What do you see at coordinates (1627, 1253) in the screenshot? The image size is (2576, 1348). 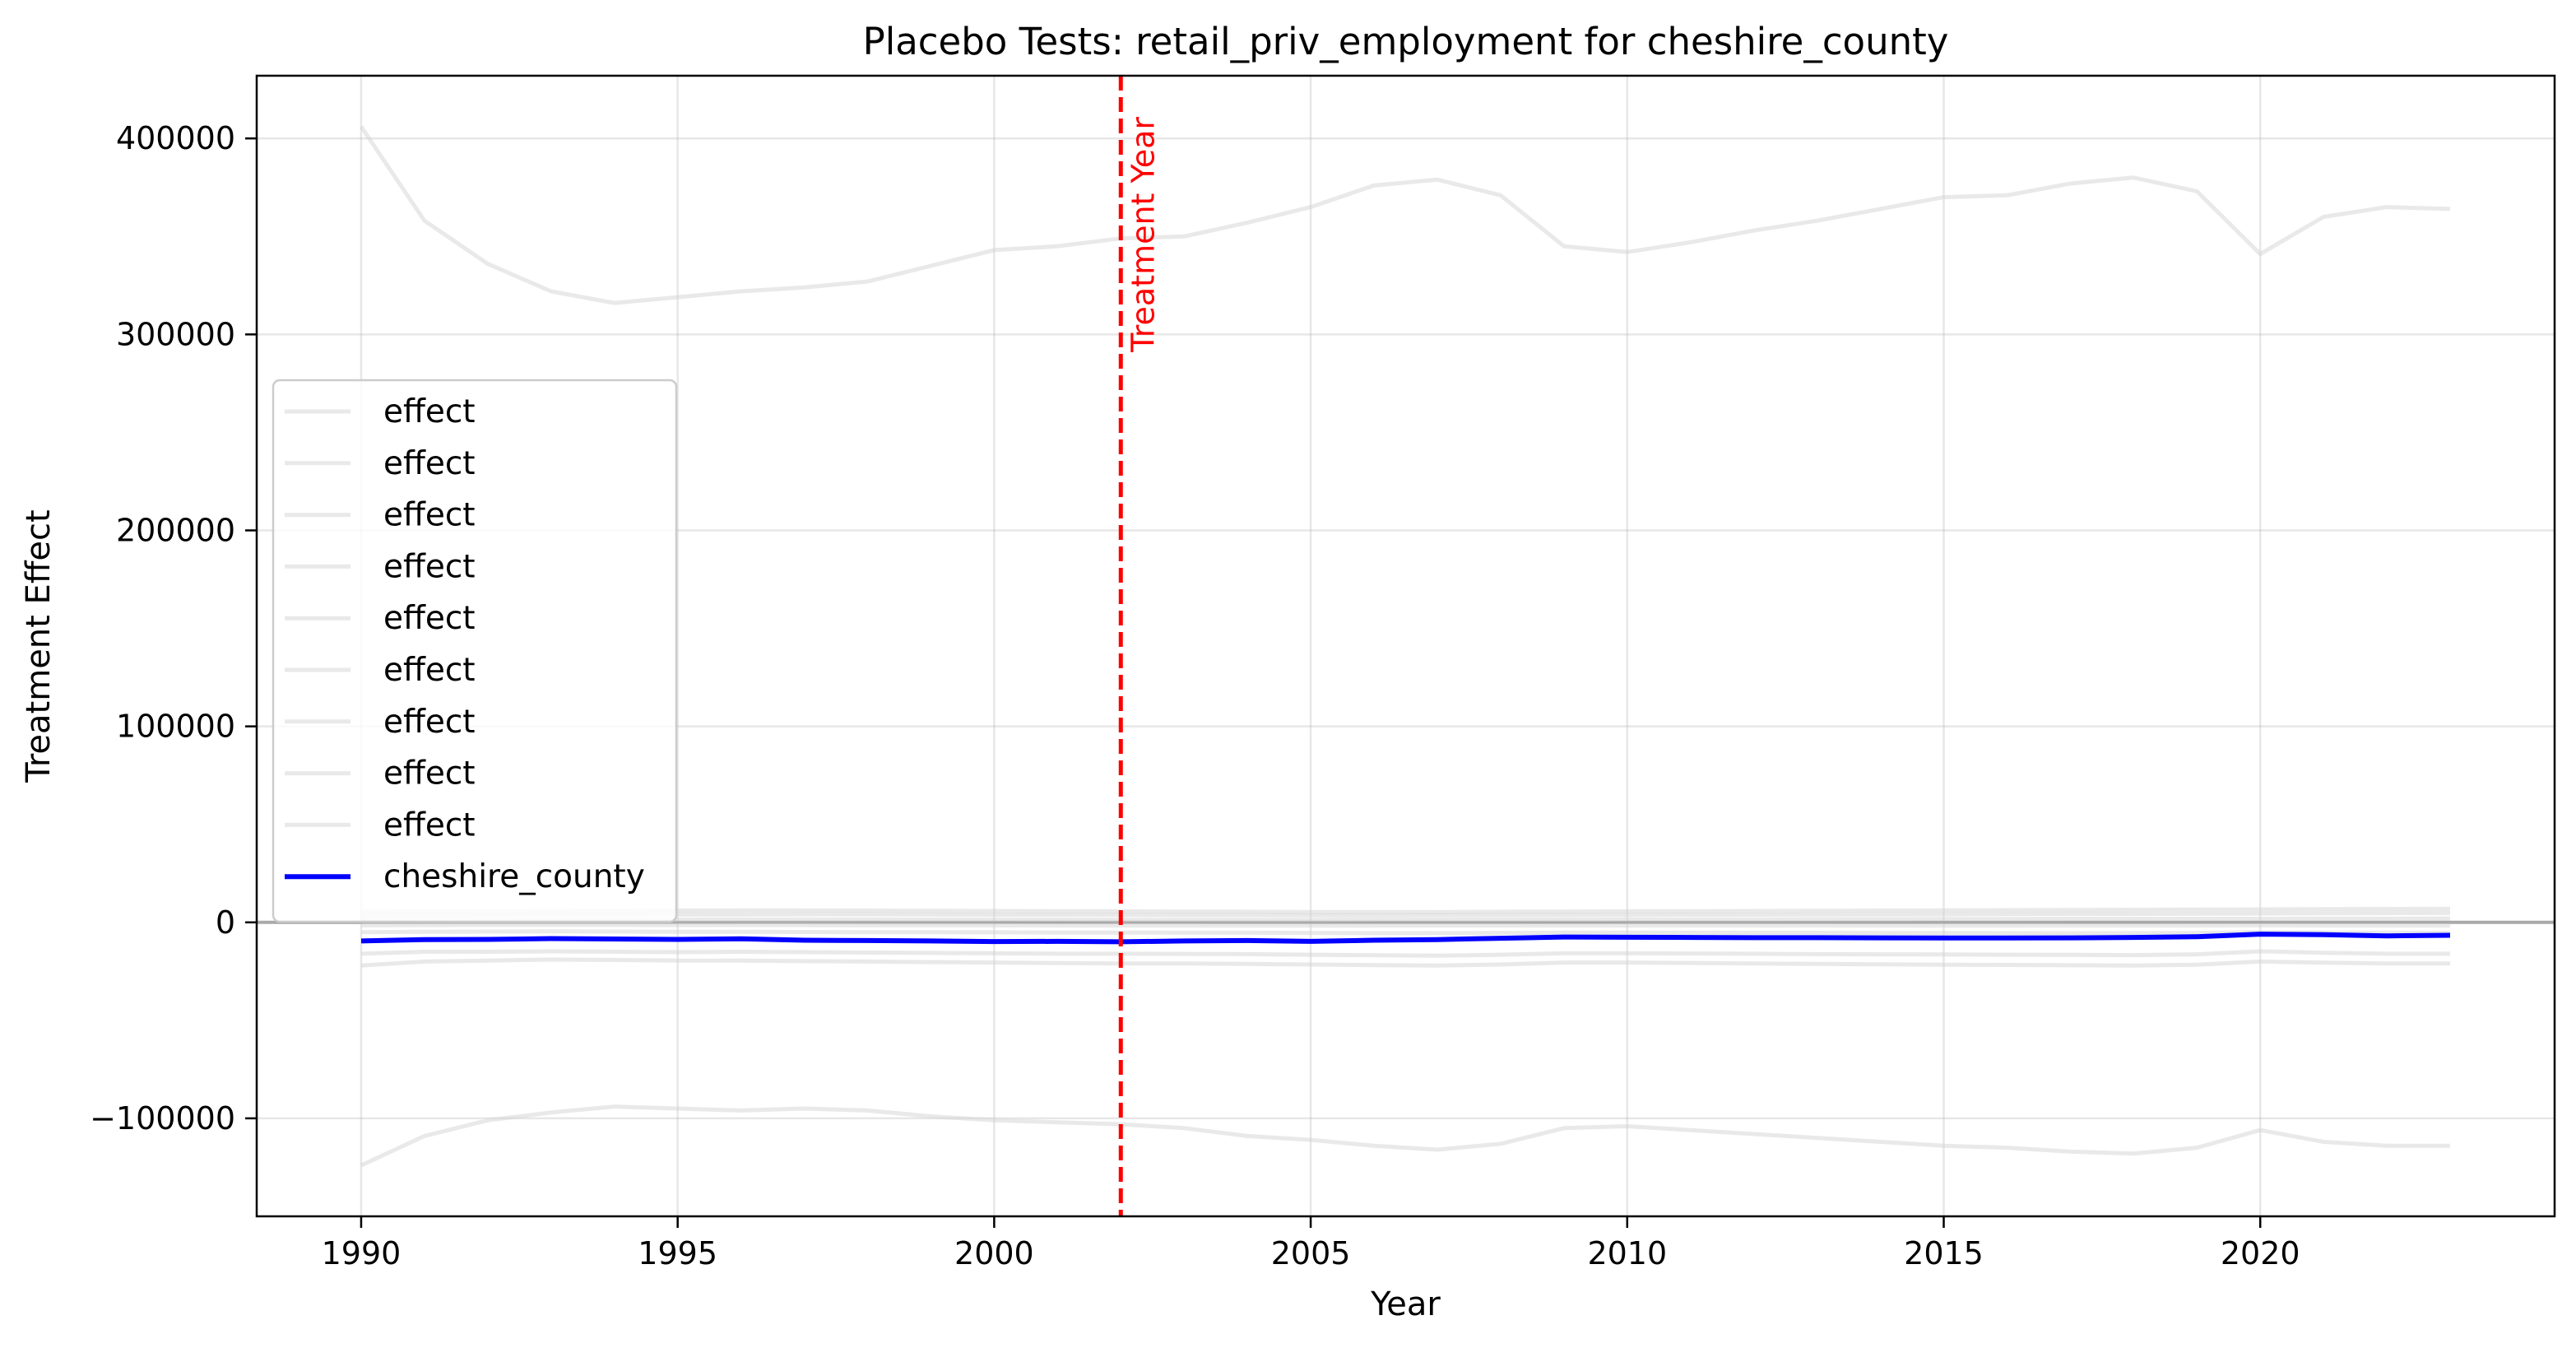 I see `x-tick-label: 2010` at bounding box center [1627, 1253].